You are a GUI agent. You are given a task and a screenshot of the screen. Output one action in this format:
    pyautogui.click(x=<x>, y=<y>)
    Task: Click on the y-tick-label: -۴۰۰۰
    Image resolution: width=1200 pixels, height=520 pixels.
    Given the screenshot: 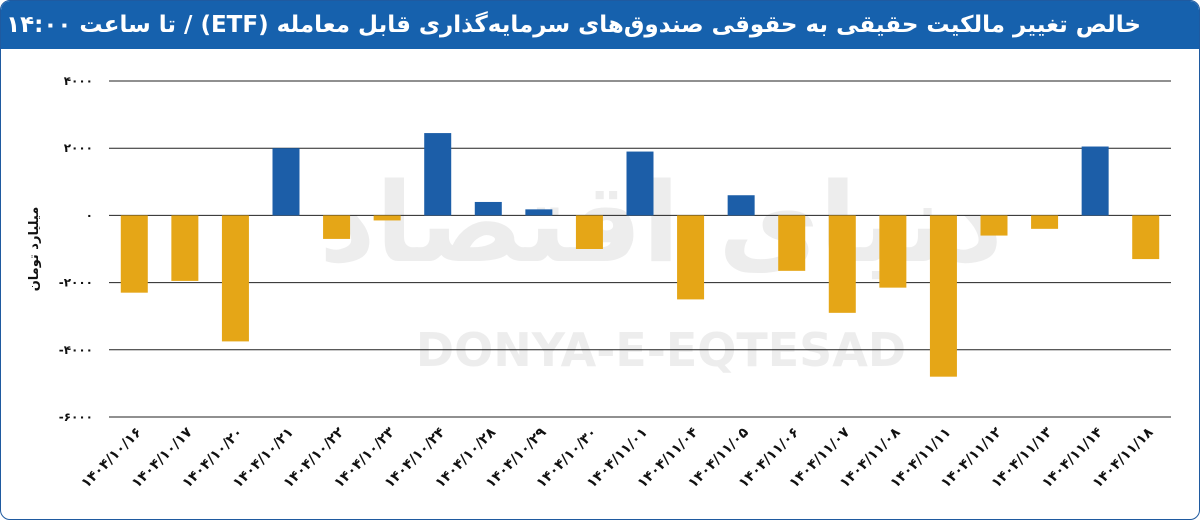 What is the action you would take?
    pyautogui.click(x=76, y=350)
    